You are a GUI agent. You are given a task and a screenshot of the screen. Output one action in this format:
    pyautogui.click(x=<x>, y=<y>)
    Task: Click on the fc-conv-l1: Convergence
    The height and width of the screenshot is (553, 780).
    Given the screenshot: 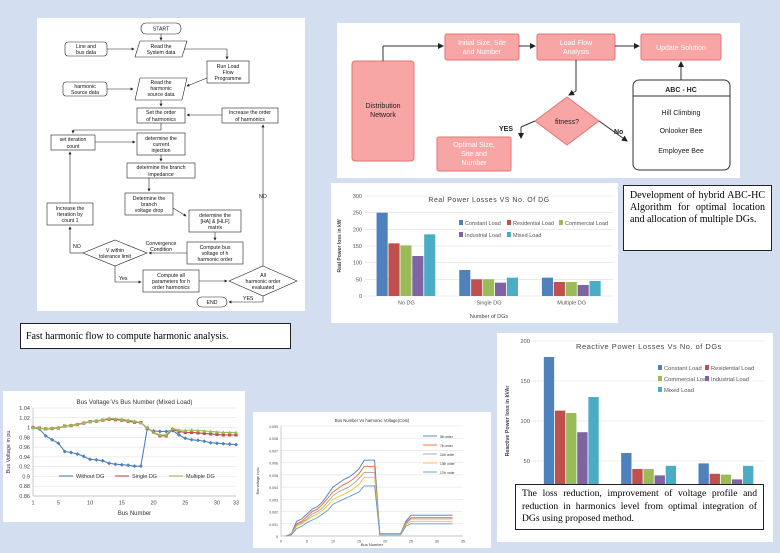 What is the action you would take?
    pyautogui.click(x=161, y=244)
    